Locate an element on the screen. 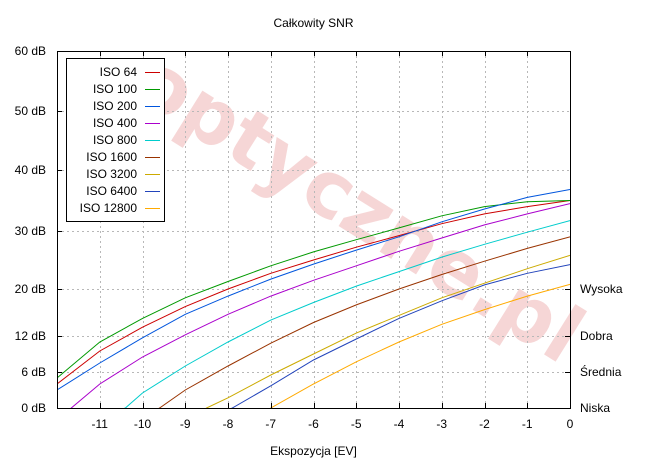  x-tick-label: -6 is located at coordinates (313, 424).